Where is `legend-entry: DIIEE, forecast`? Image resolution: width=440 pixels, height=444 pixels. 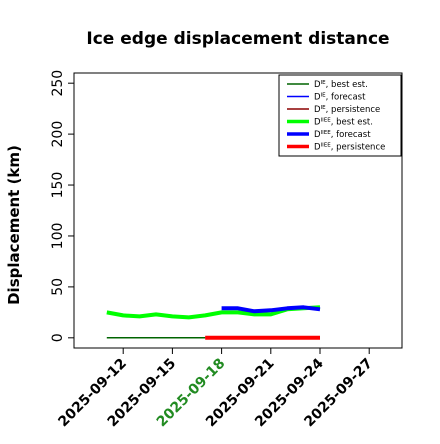
legend-entry: DIIEE, forecast is located at coordinates (342, 135).